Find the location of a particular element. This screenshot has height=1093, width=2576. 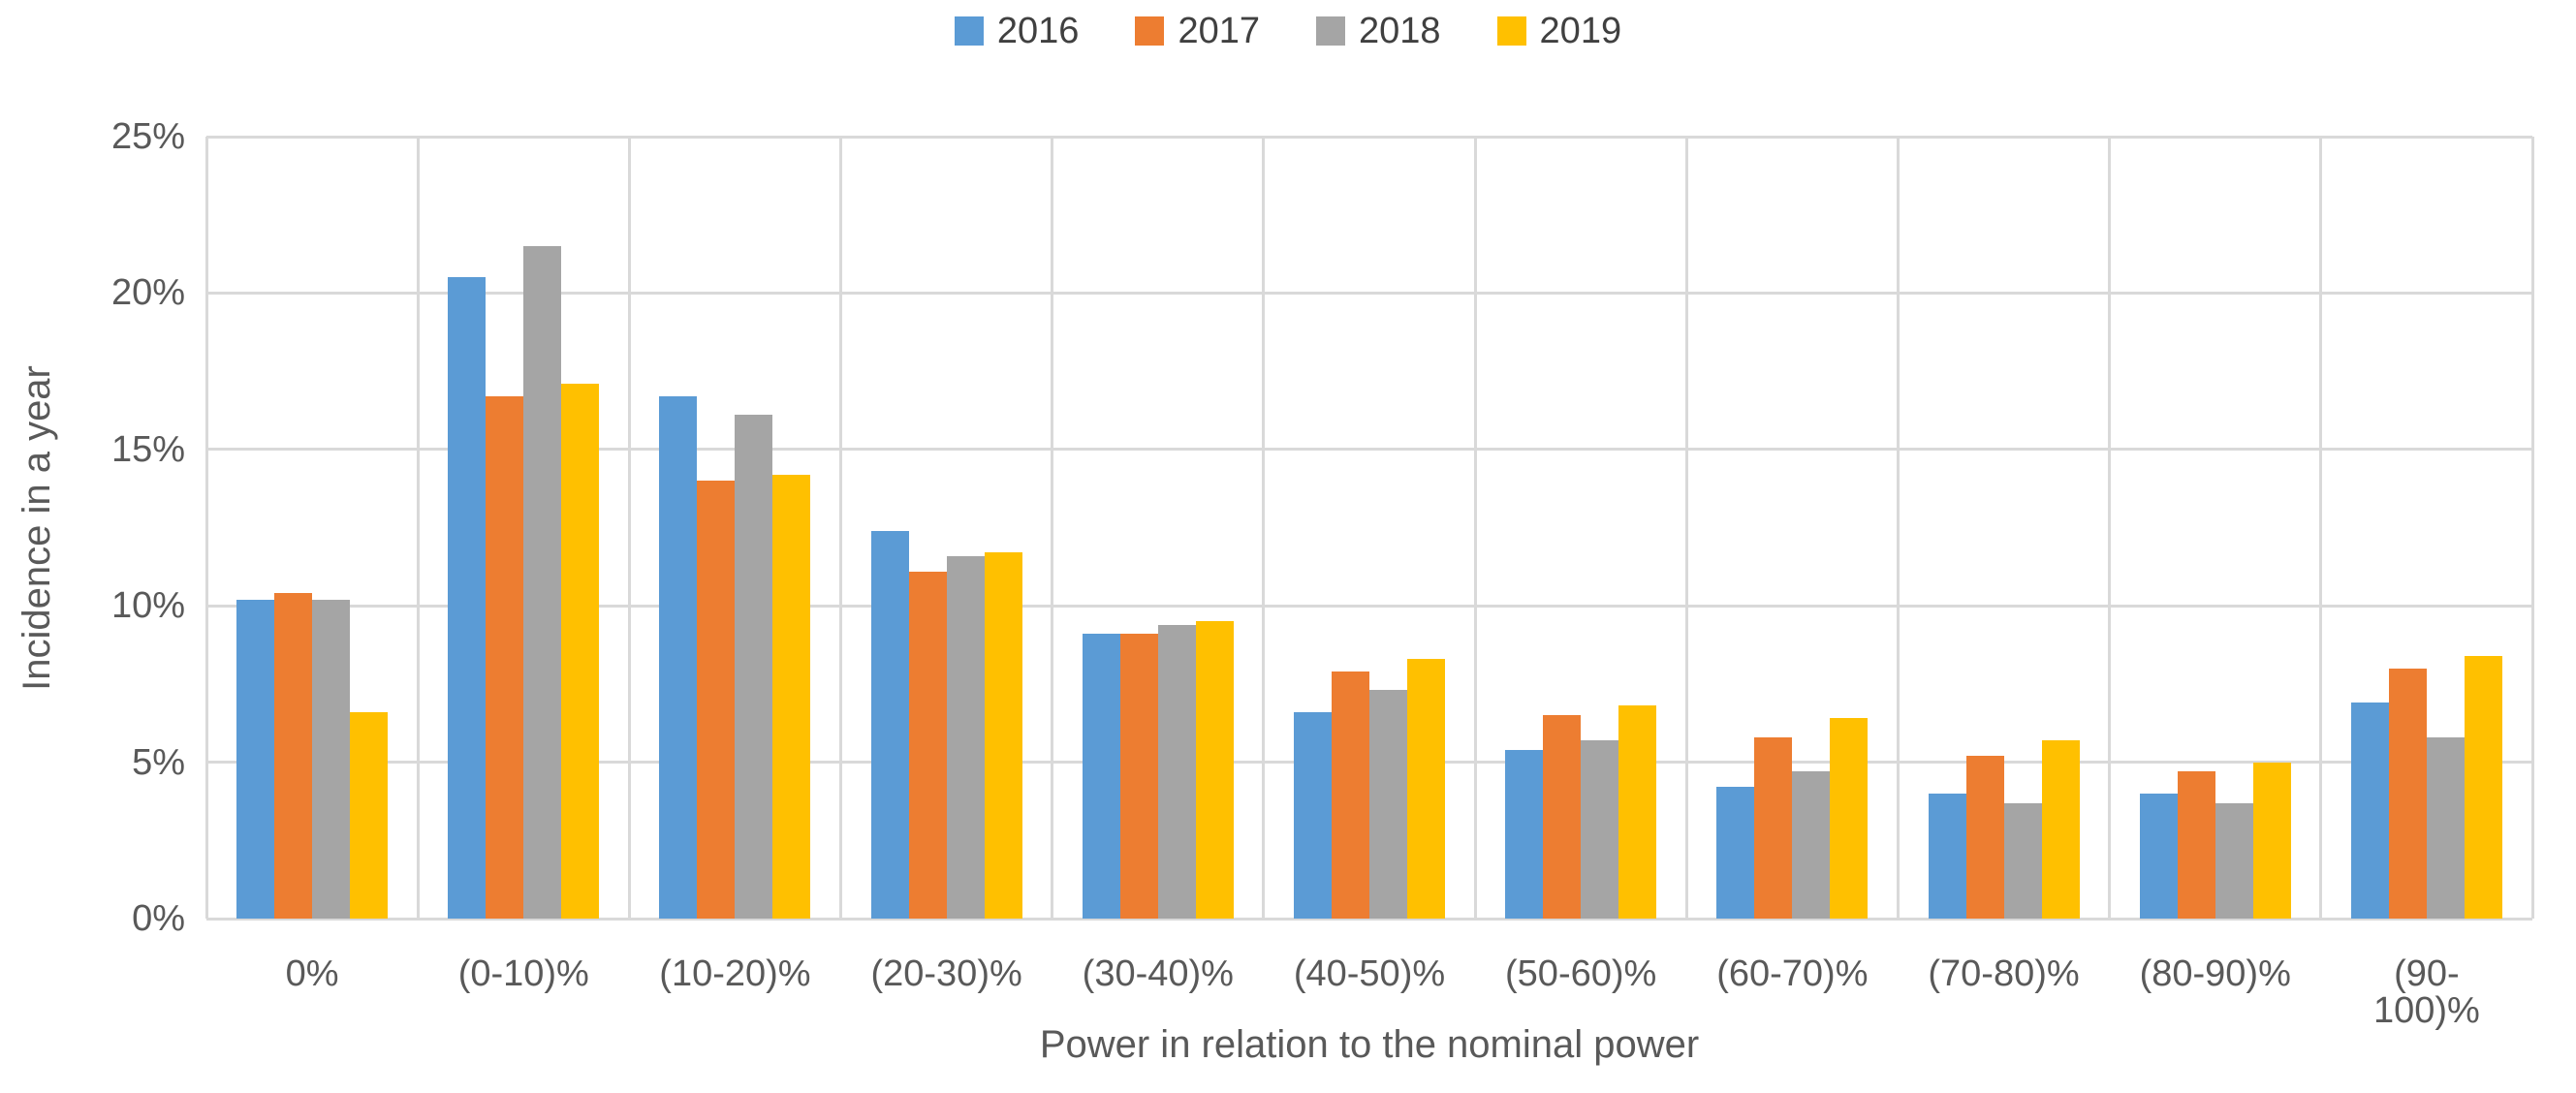

bar-2017-(50-60)% is located at coordinates (1562, 817).